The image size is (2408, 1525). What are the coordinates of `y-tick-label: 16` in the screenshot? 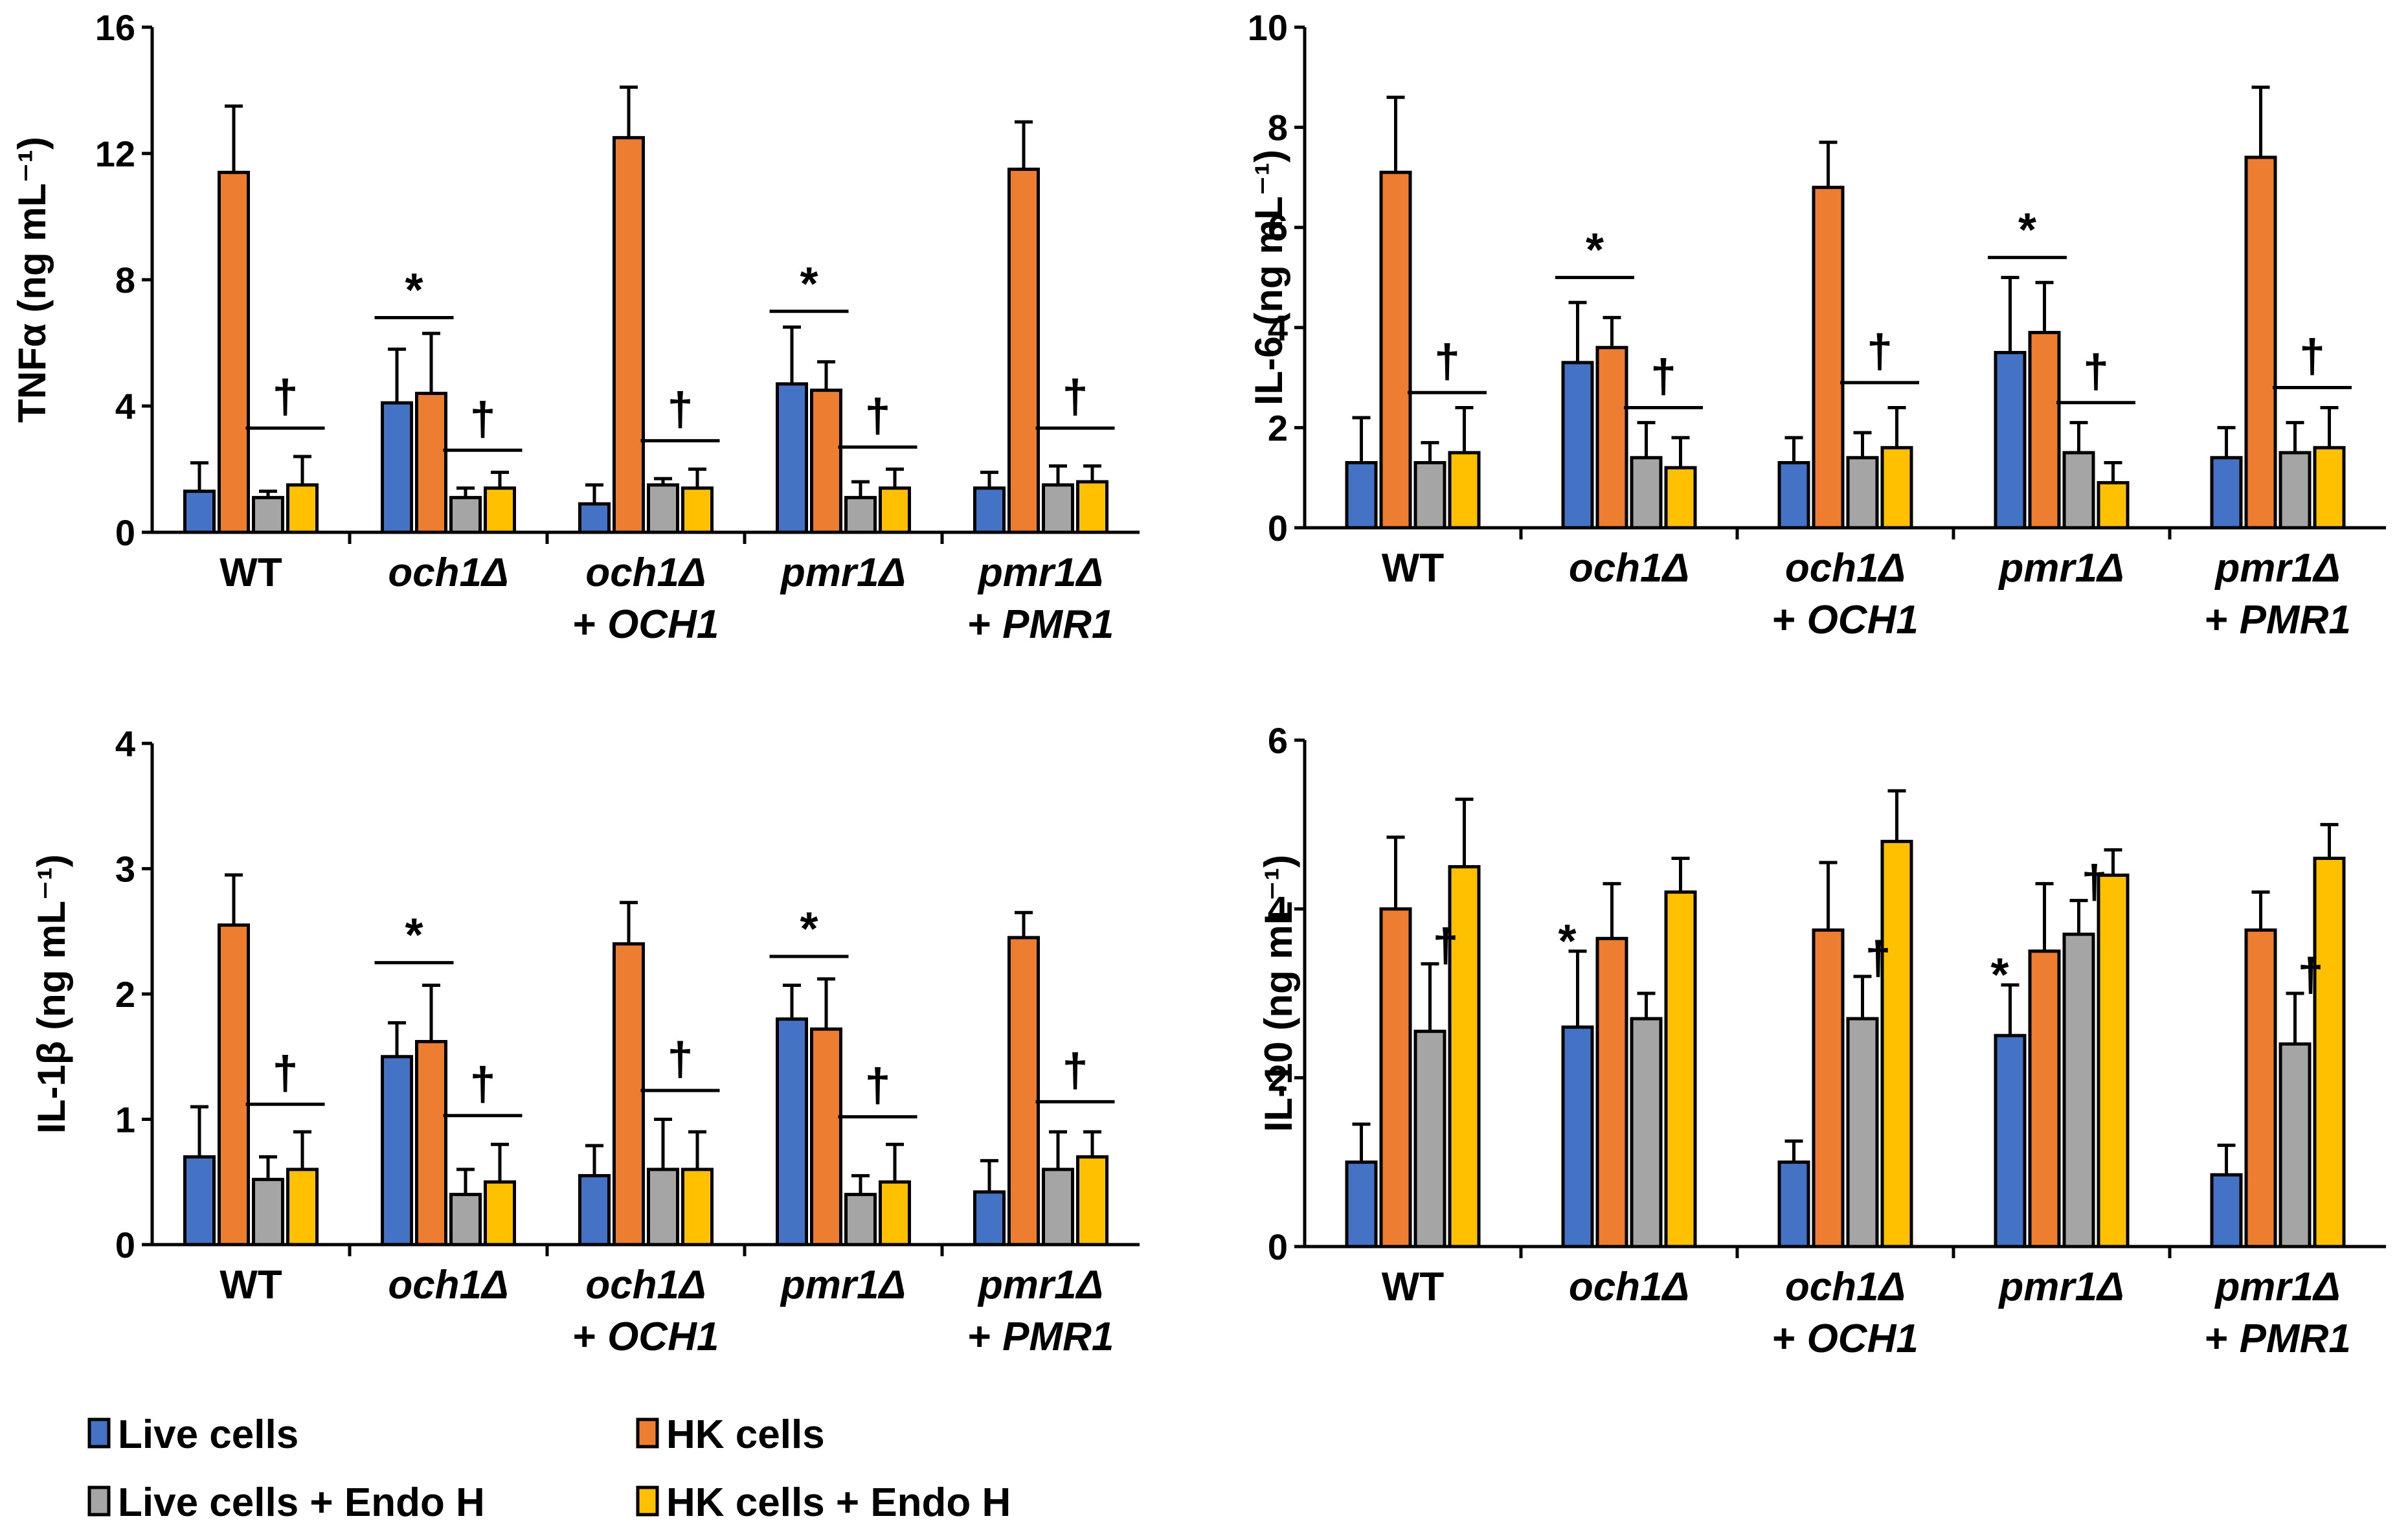 It's located at (115, 27).